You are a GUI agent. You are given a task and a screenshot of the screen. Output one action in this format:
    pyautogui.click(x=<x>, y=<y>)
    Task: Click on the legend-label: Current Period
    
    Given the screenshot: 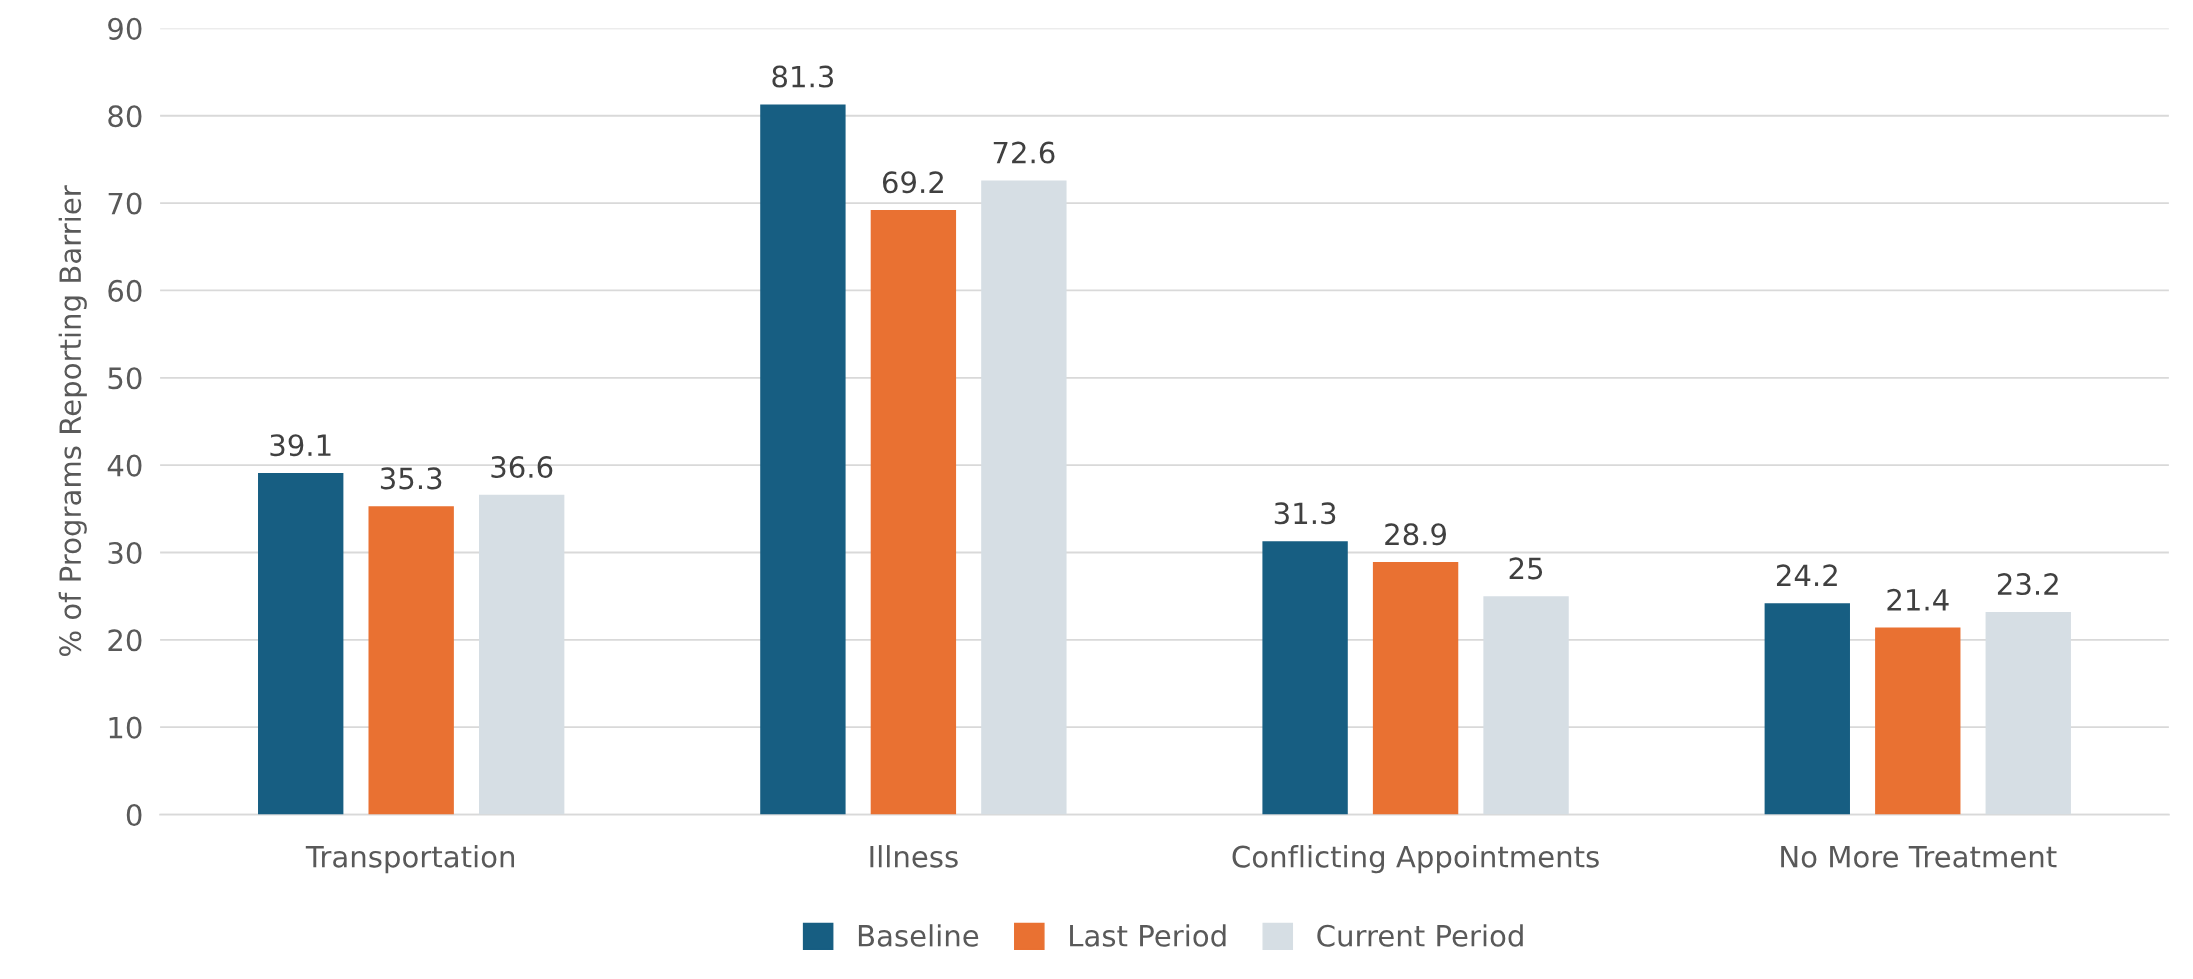 What is the action you would take?
    pyautogui.click(x=1420, y=935)
    